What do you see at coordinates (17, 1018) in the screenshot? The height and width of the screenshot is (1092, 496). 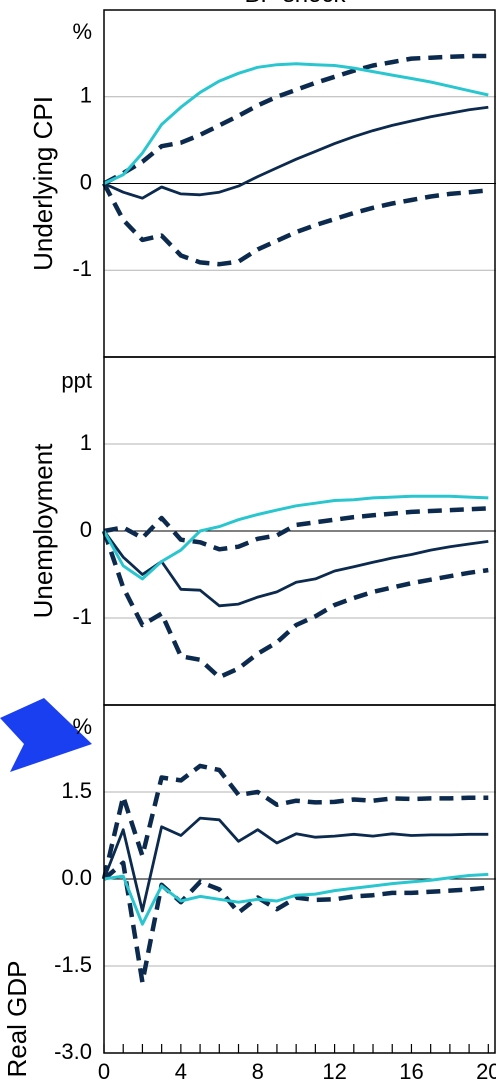 I see `y-axis-label: Real GDP` at bounding box center [17, 1018].